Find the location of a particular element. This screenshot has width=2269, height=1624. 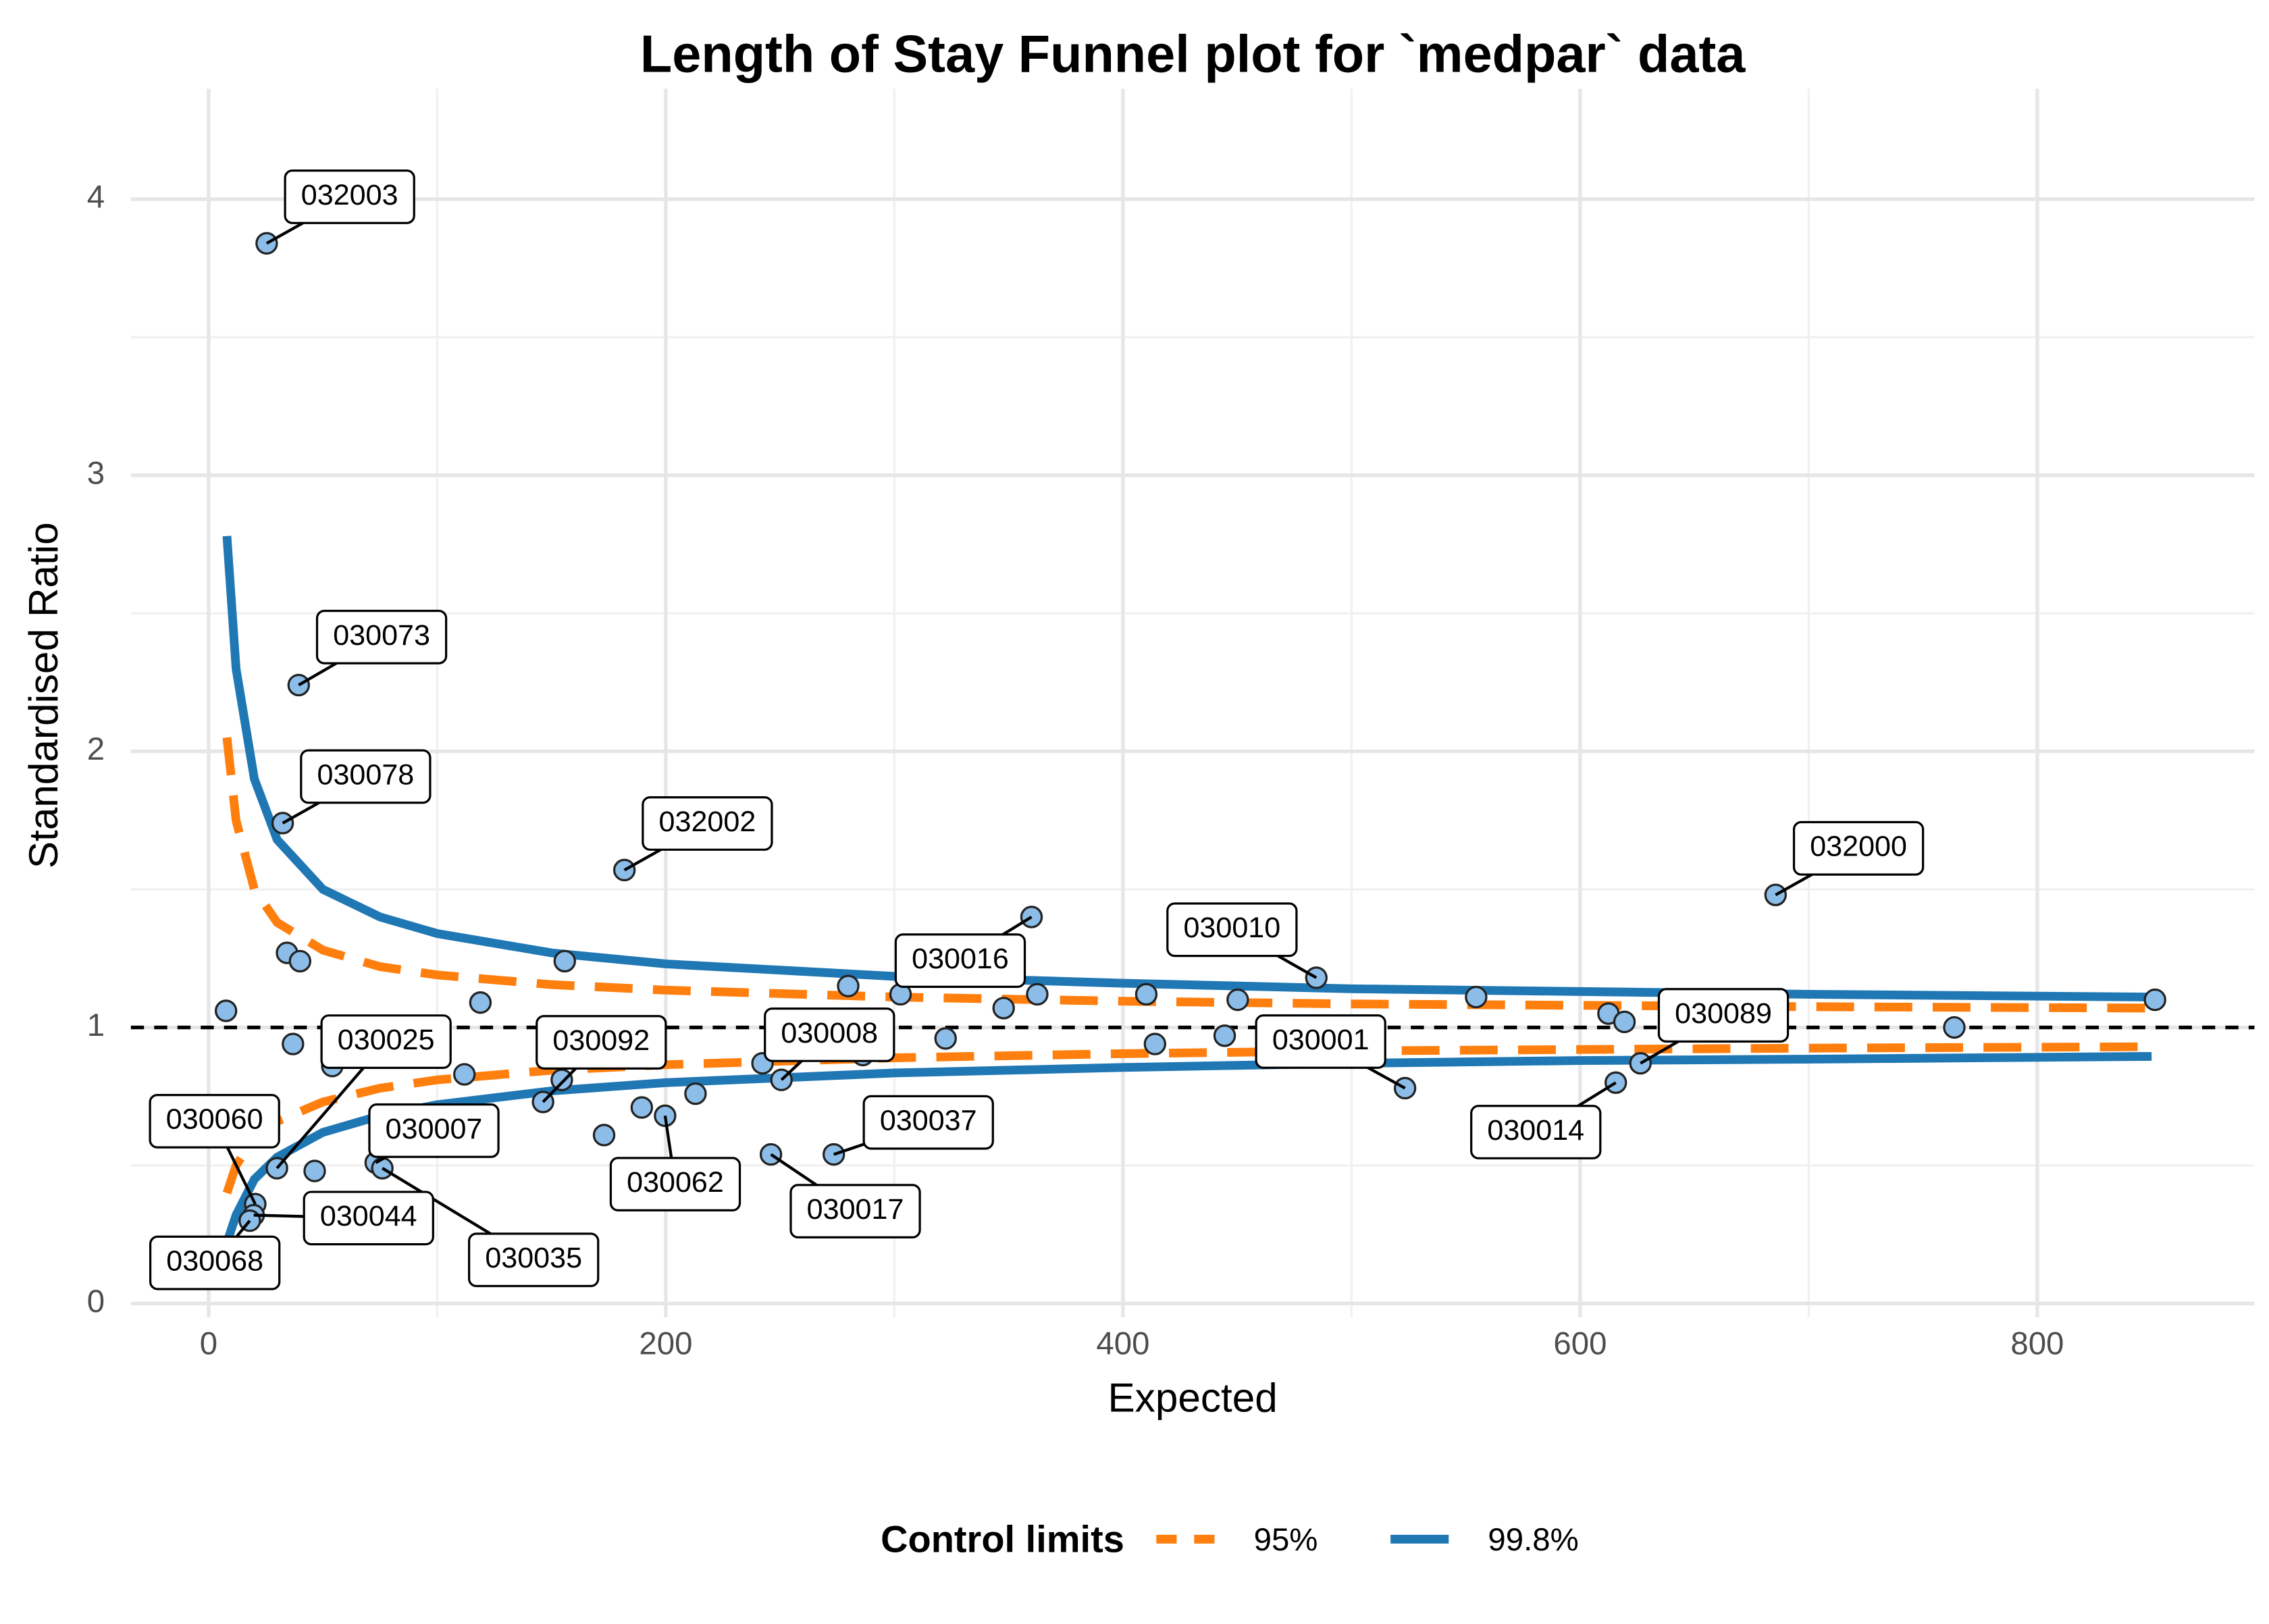

point-label: 030008 is located at coordinates (830, 1033).